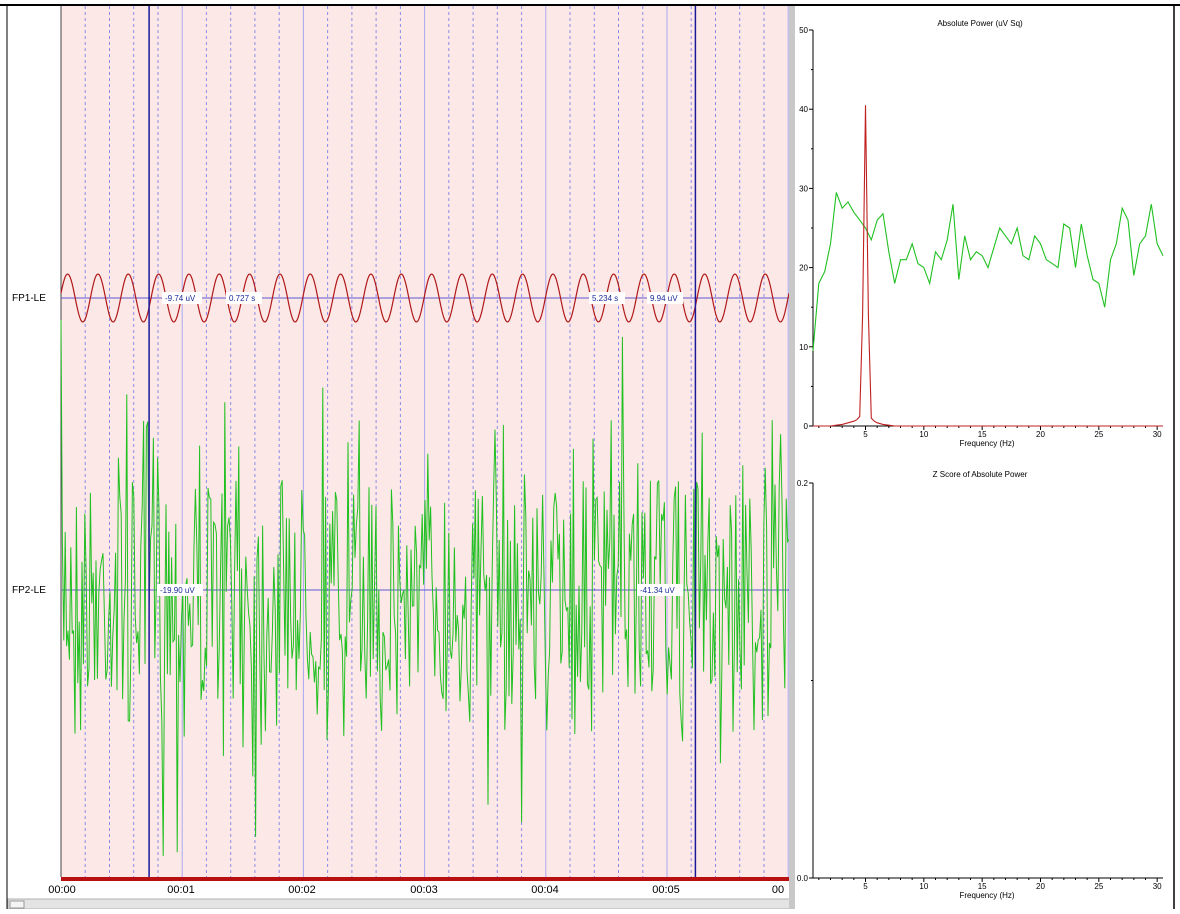  Describe the element at coordinates (62, 890) in the screenshot. I see `time-label: 00:00` at that location.